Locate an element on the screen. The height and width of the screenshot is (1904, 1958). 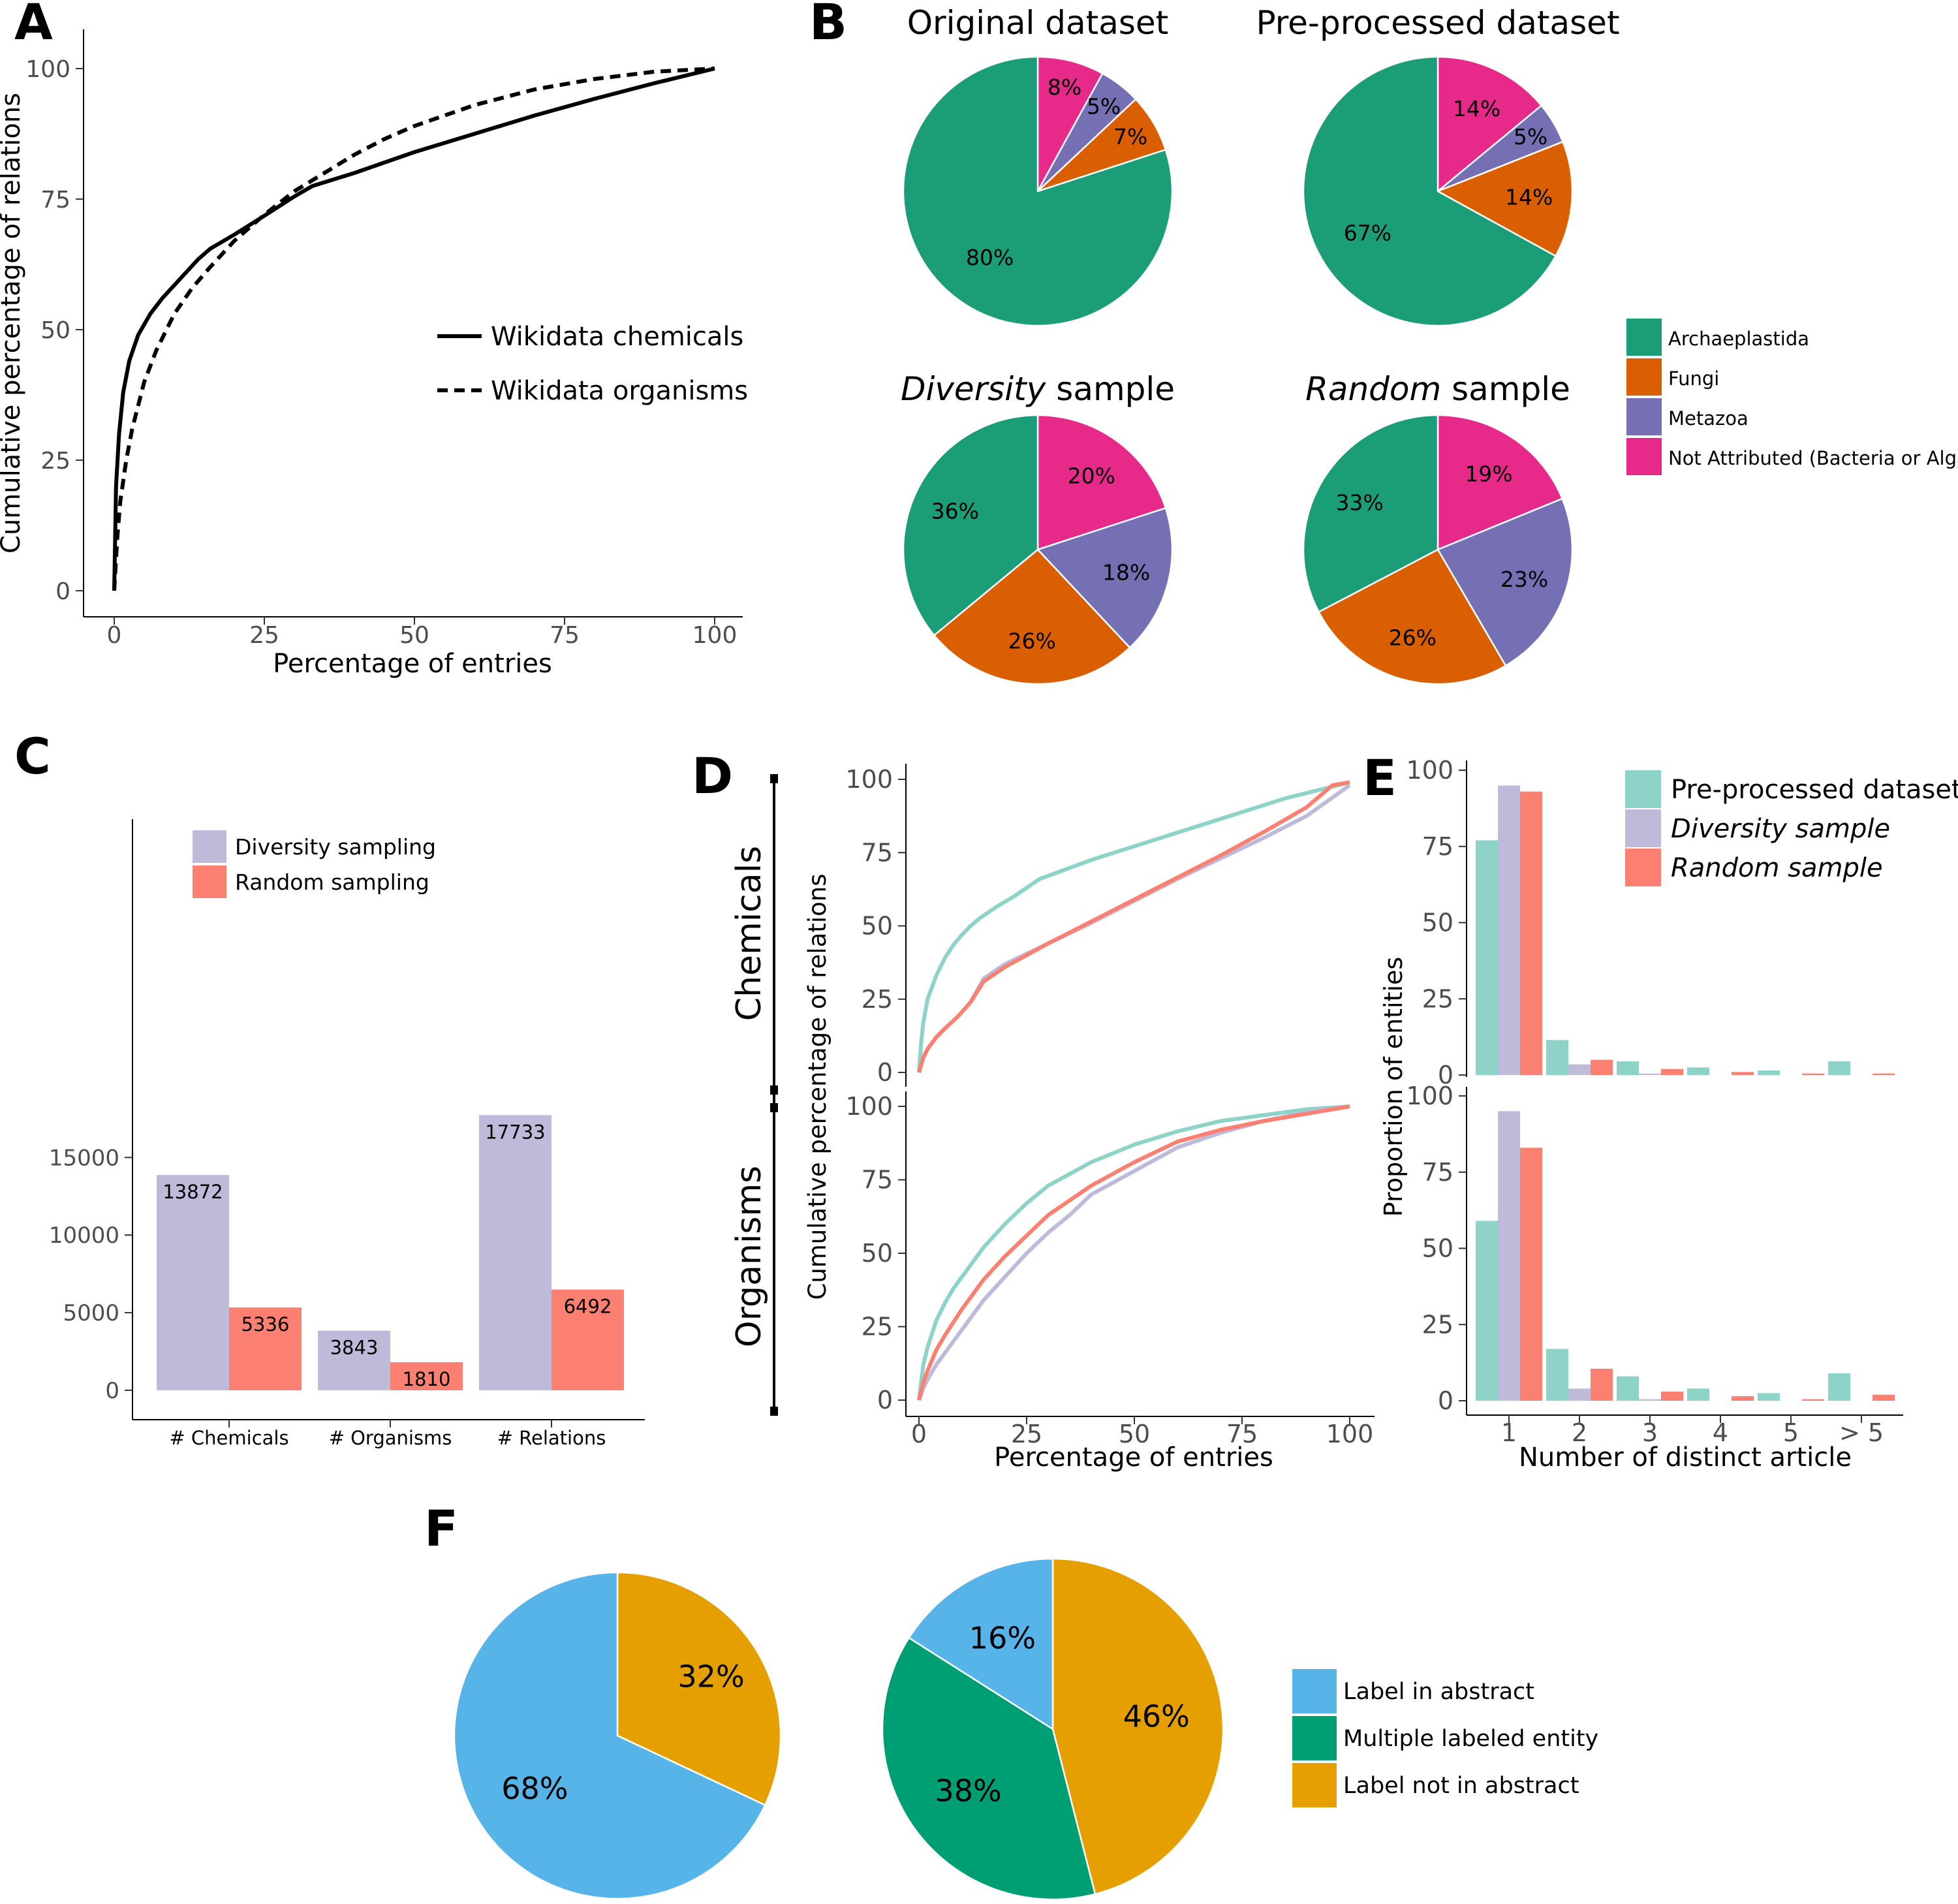
pie-f1-slice-label: 68% is located at coordinates (534, 1788).